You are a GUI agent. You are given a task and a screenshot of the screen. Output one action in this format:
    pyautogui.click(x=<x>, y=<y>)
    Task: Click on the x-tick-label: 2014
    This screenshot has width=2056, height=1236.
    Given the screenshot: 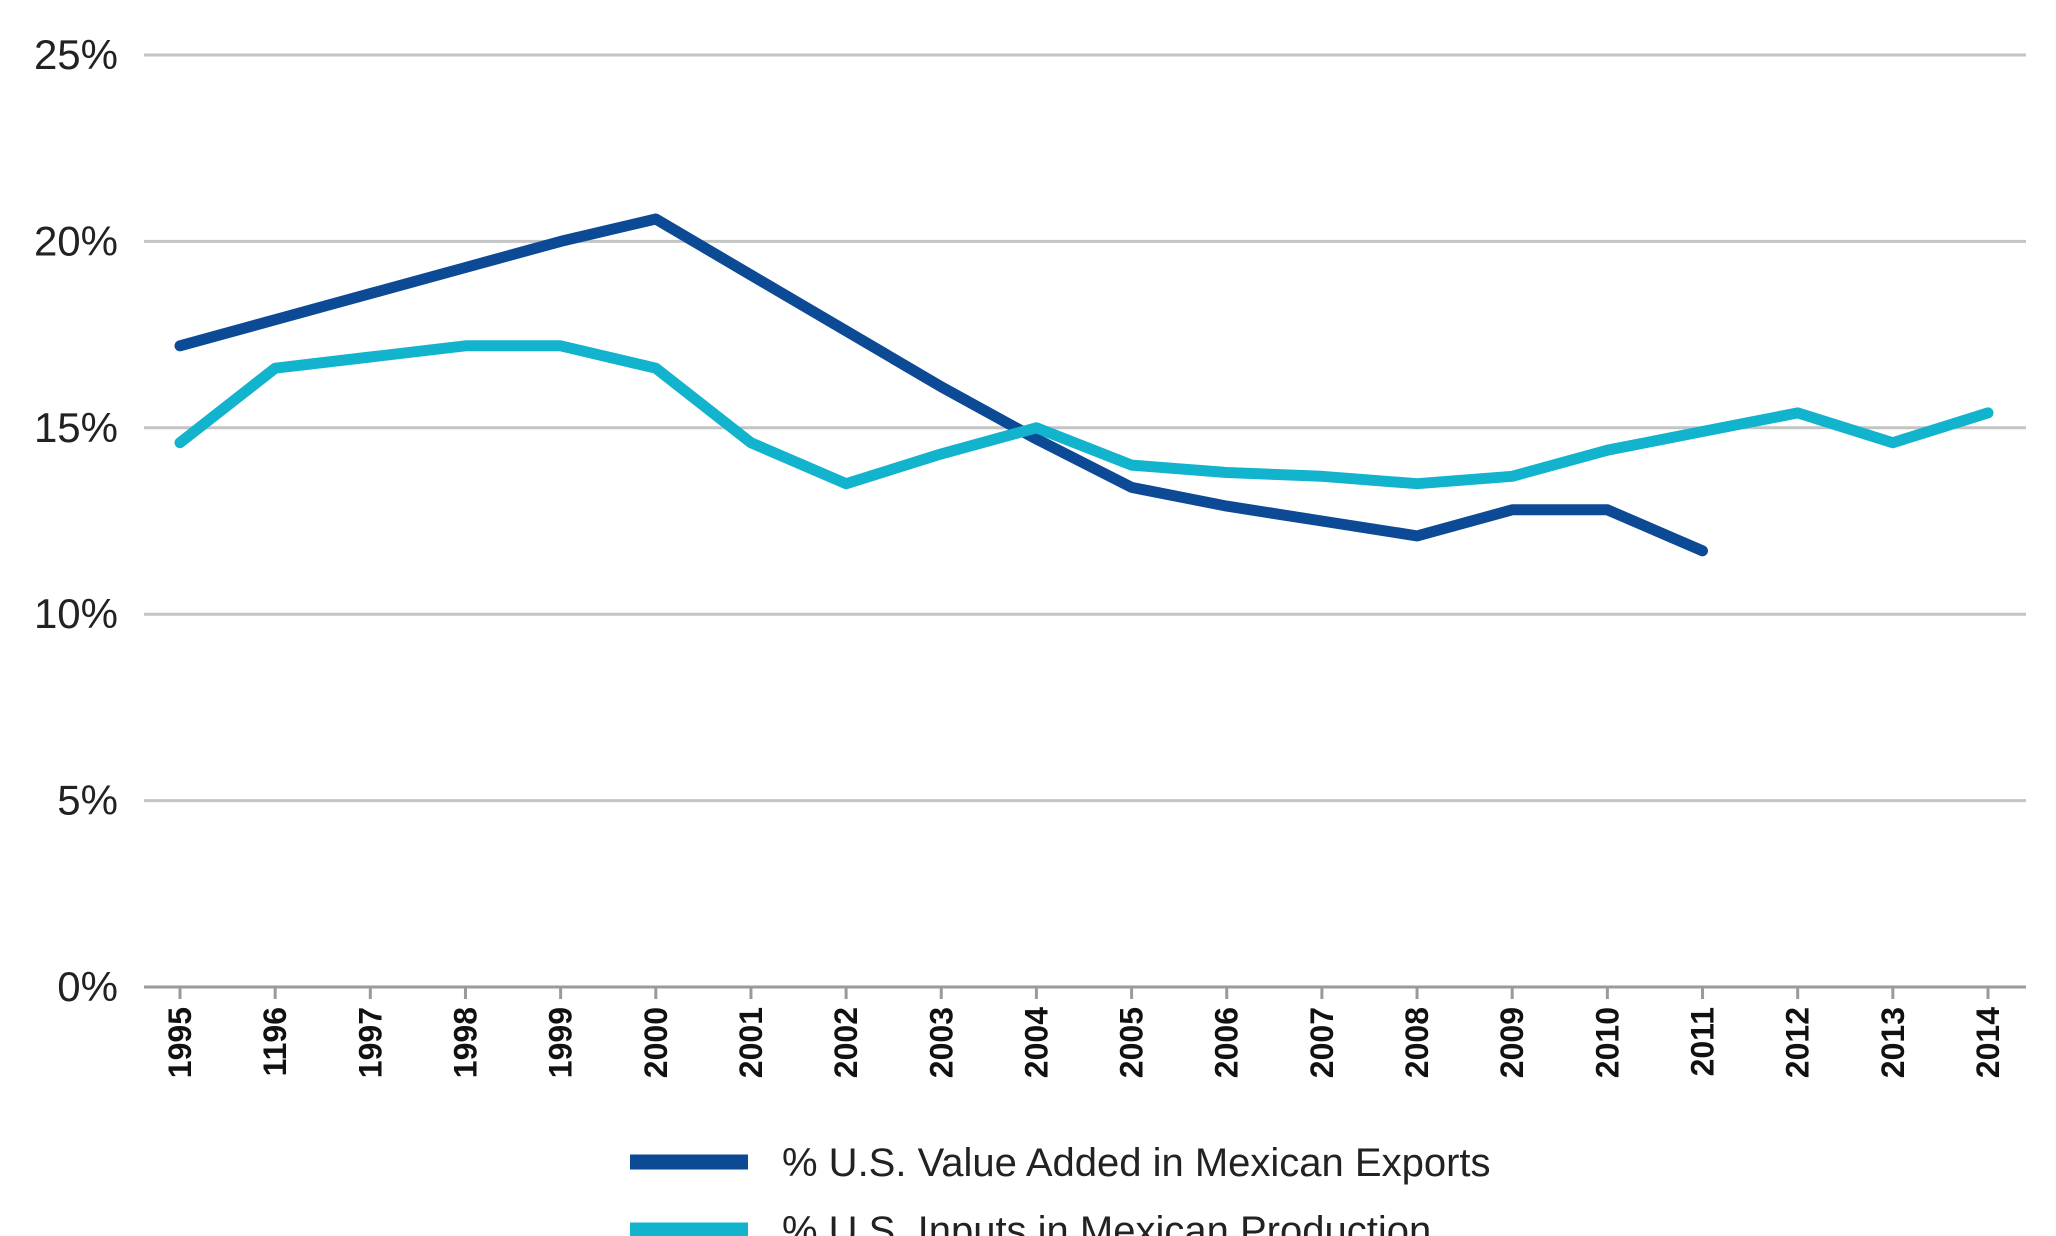 What is the action you would take?
    pyautogui.click(x=1988, y=1042)
    